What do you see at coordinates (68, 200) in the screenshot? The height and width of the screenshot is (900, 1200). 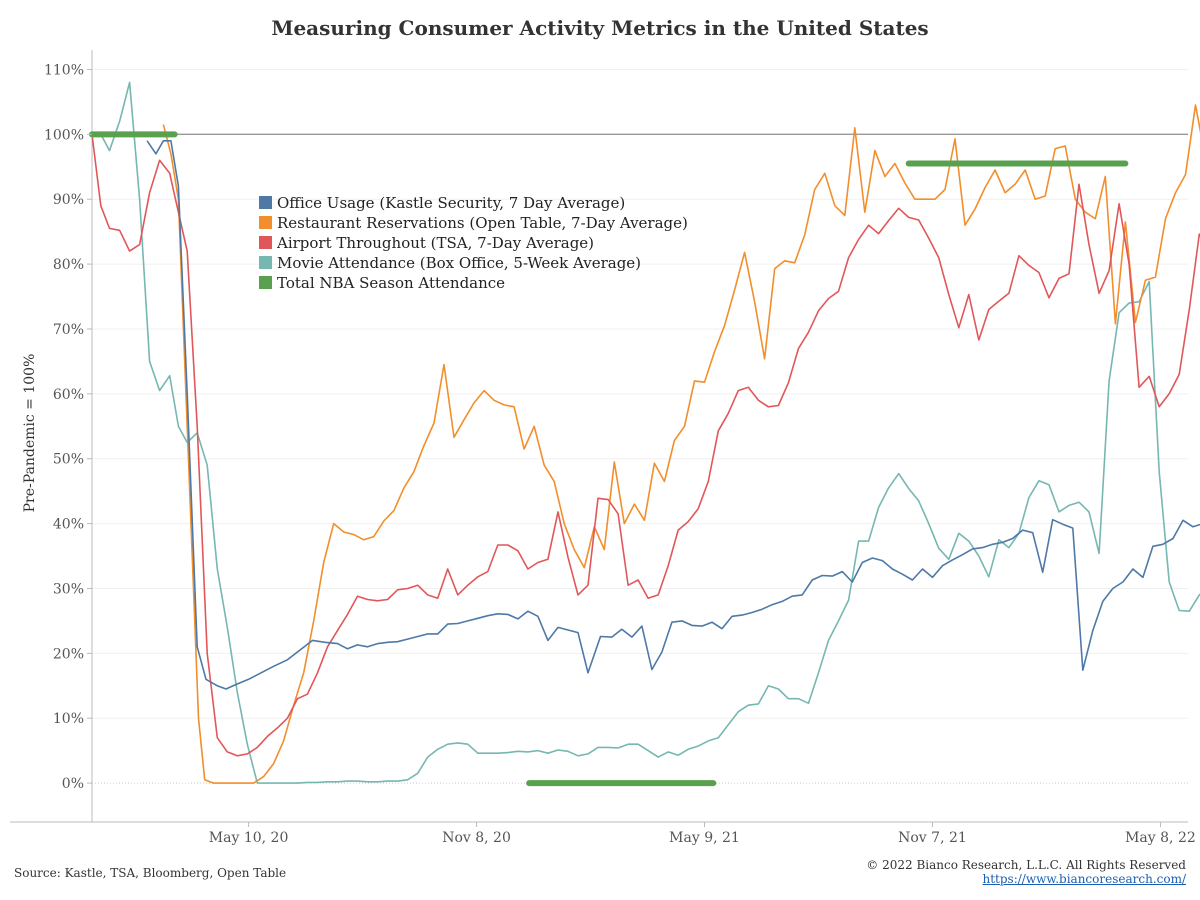 I see `y-tick-label: 90%` at bounding box center [68, 200].